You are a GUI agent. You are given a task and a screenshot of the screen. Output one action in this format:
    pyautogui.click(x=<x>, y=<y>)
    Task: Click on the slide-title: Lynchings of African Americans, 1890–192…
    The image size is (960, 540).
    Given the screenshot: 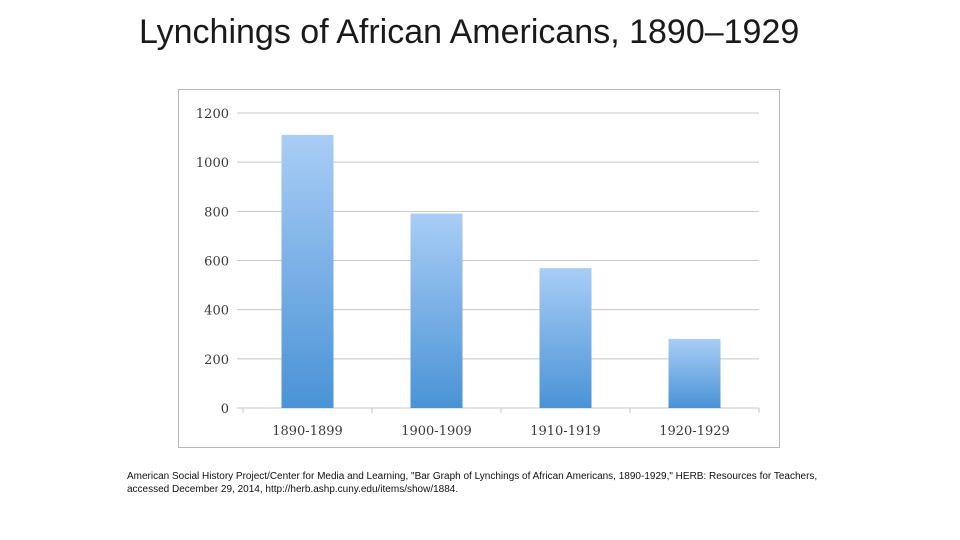 What is the action you would take?
    pyautogui.click(x=469, y=32)
    